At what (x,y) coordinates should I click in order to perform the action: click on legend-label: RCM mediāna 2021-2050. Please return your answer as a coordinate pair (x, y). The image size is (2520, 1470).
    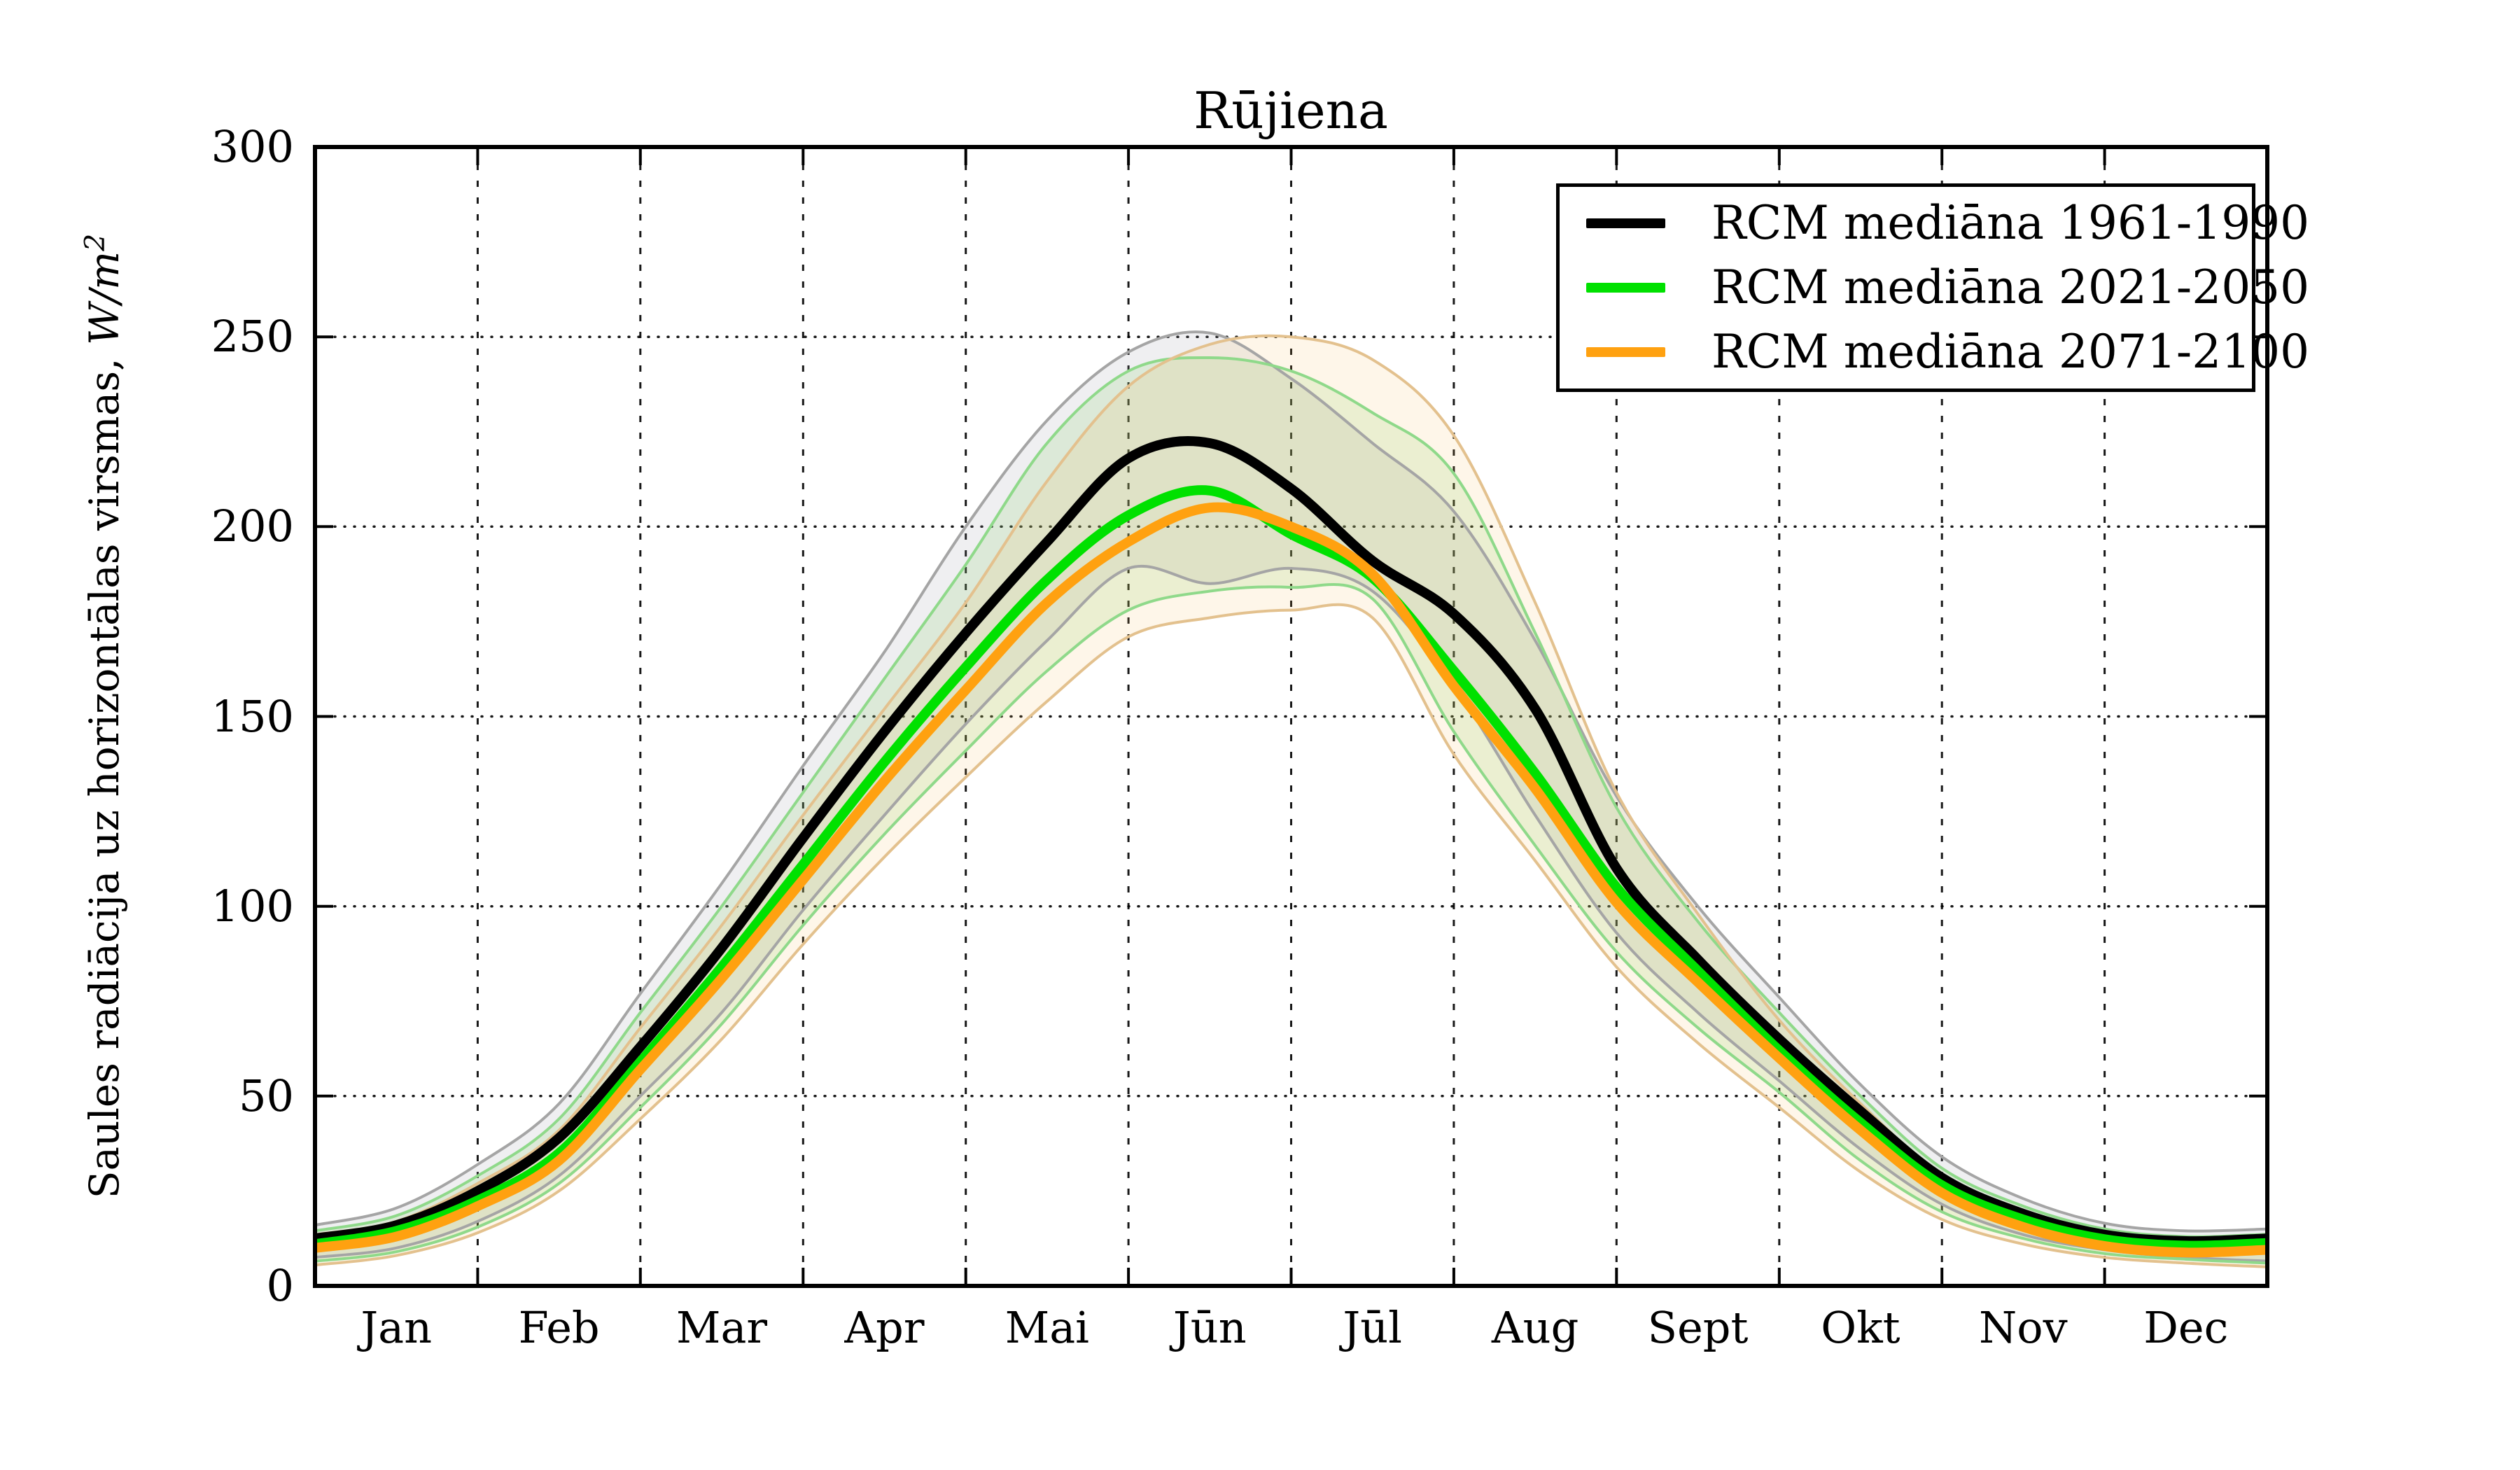
    Looking at the image, I should click on (2011, 287).